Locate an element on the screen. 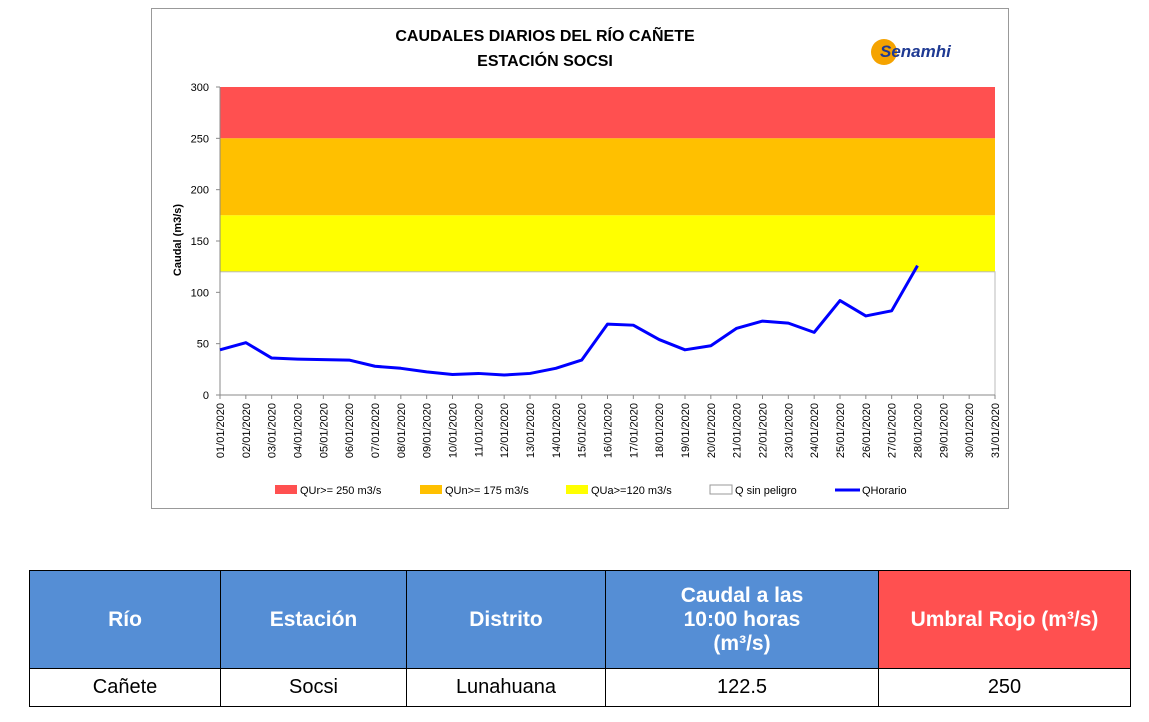 This screenshot has width=1149, height=722. x-tick-label: 06/01/2020 is located at coordinates (350, 430).